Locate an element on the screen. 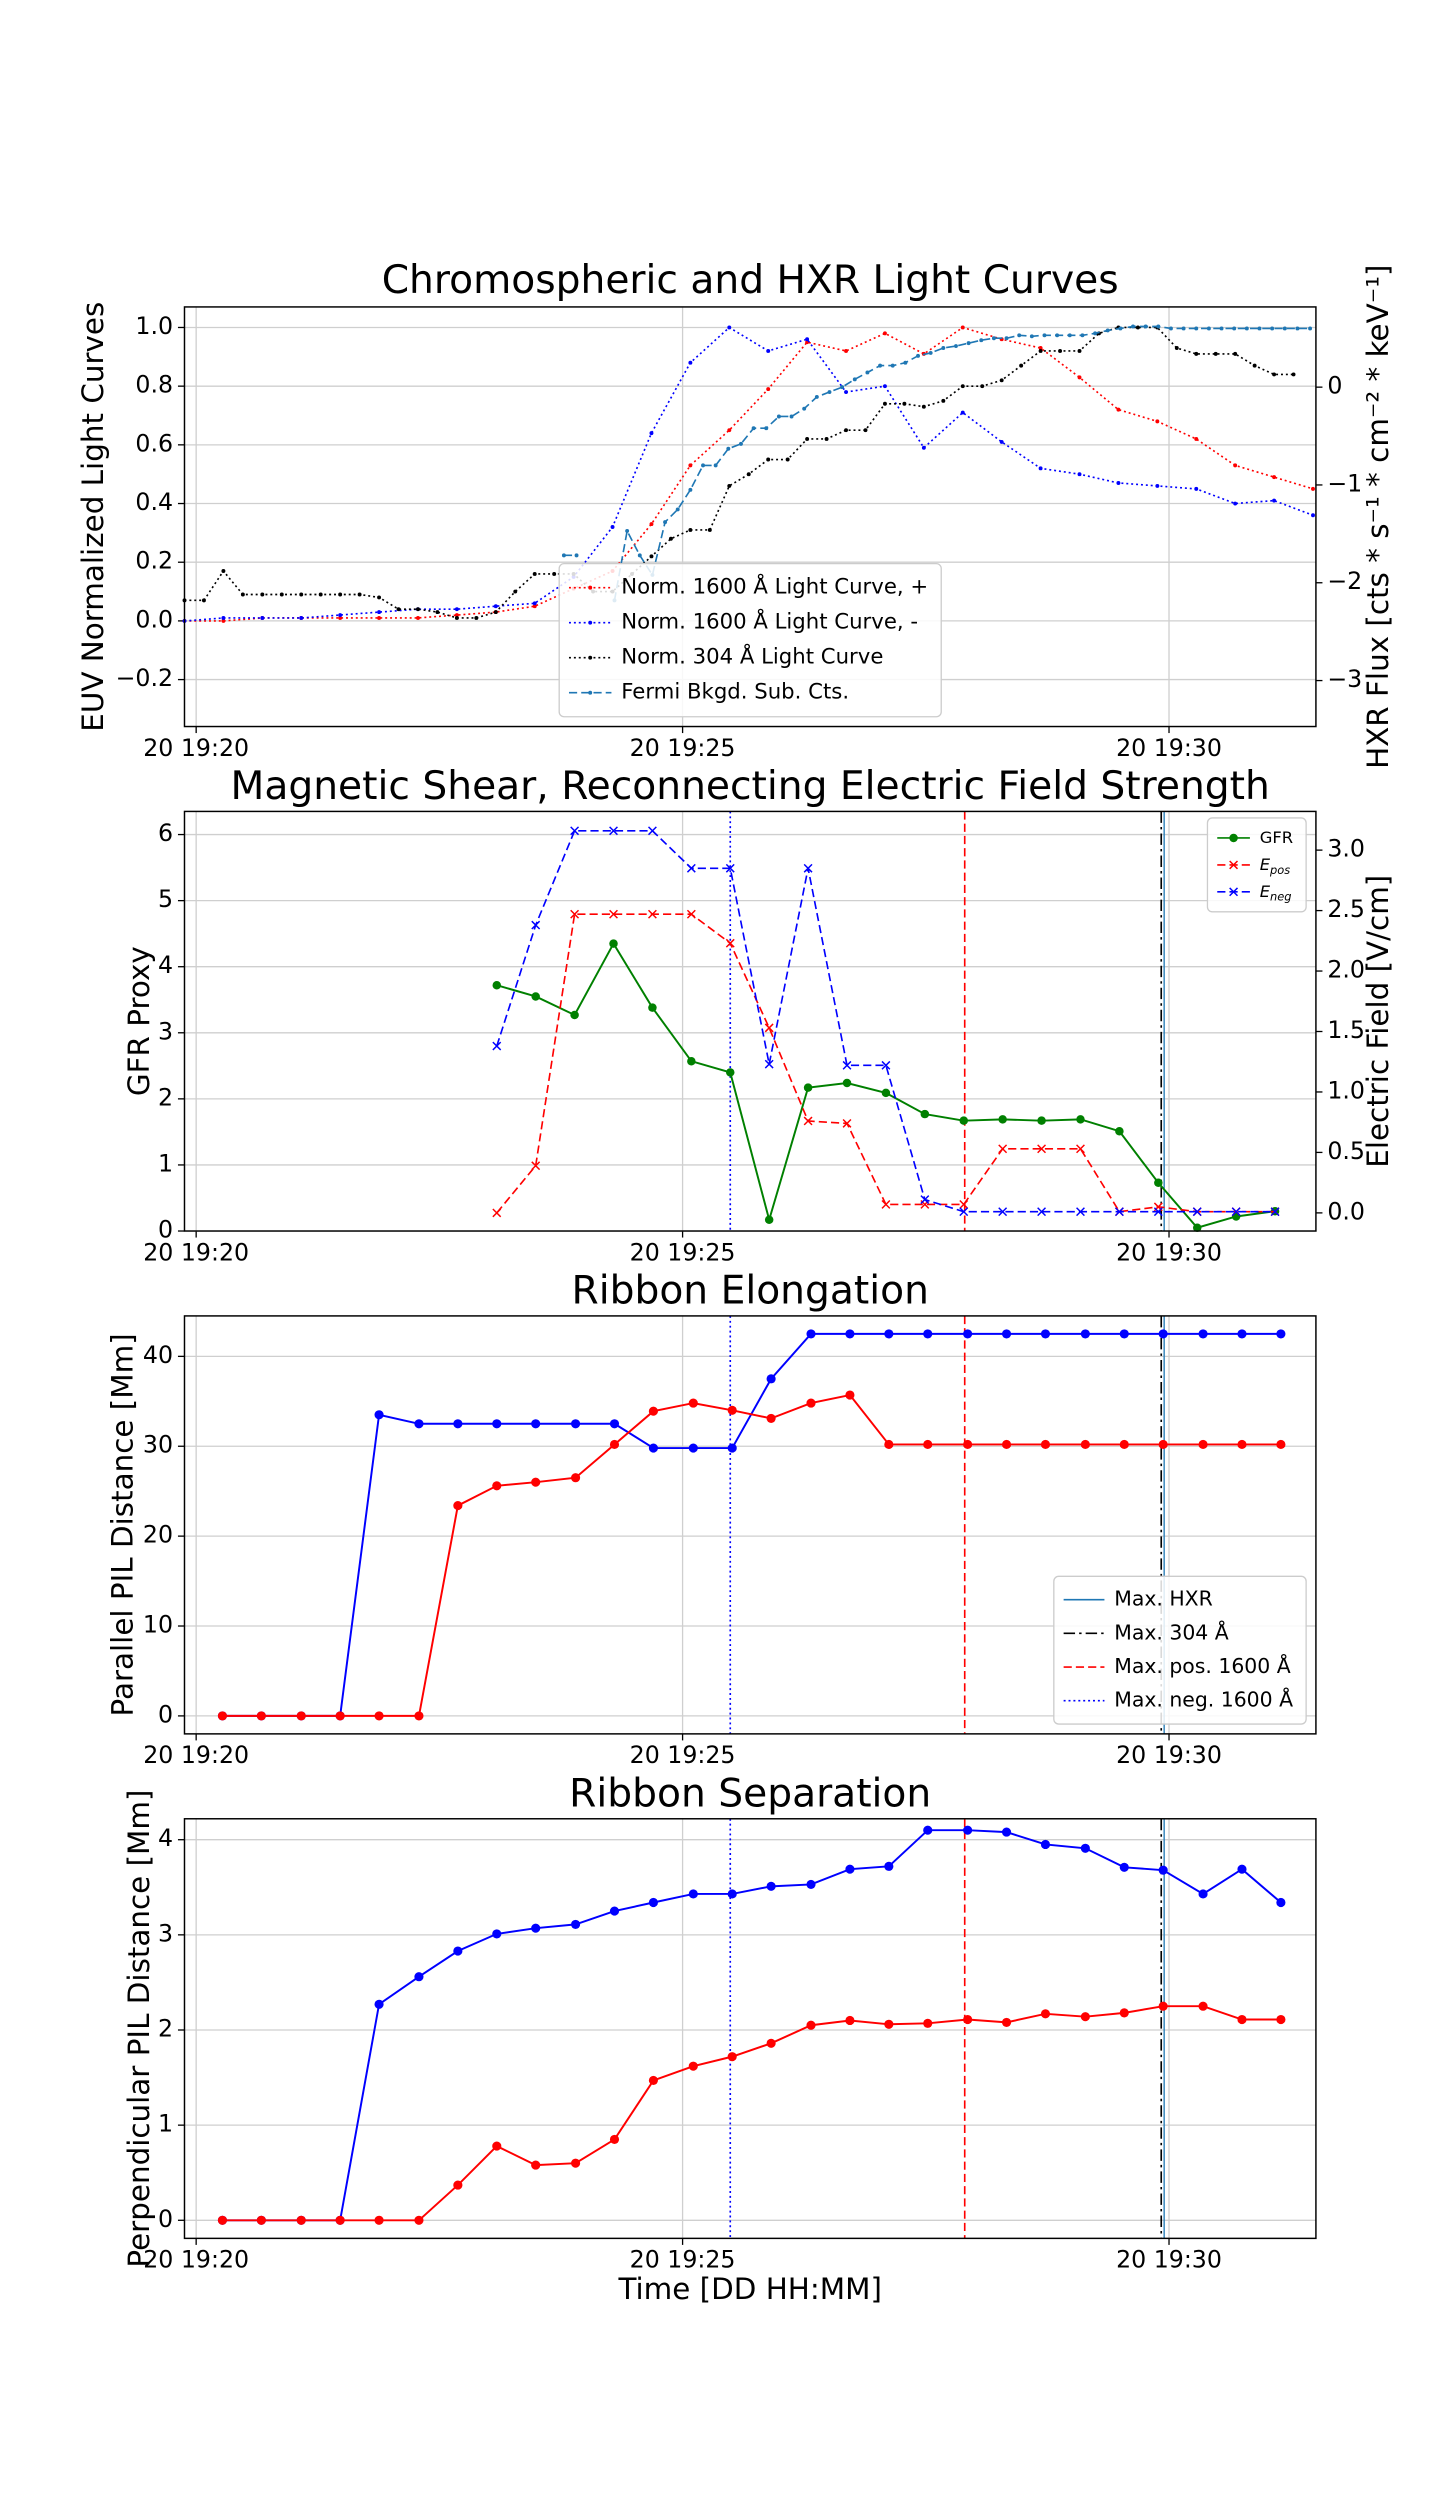  legend-label: Max. 304 Å is located at coordinates (1171, 1631).